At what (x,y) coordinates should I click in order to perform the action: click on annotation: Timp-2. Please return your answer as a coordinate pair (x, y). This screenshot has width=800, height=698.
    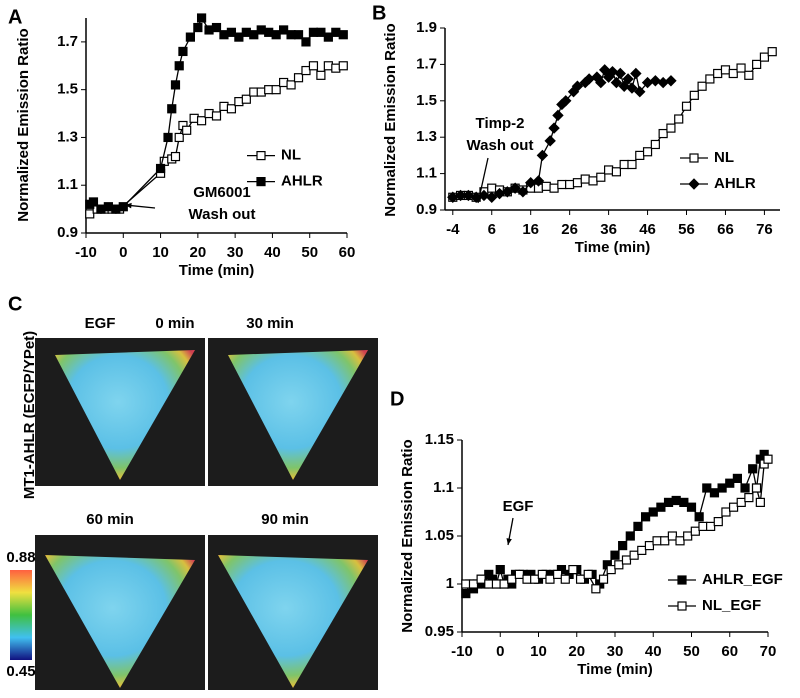
    Looking at the image, I should click on (500, 123).